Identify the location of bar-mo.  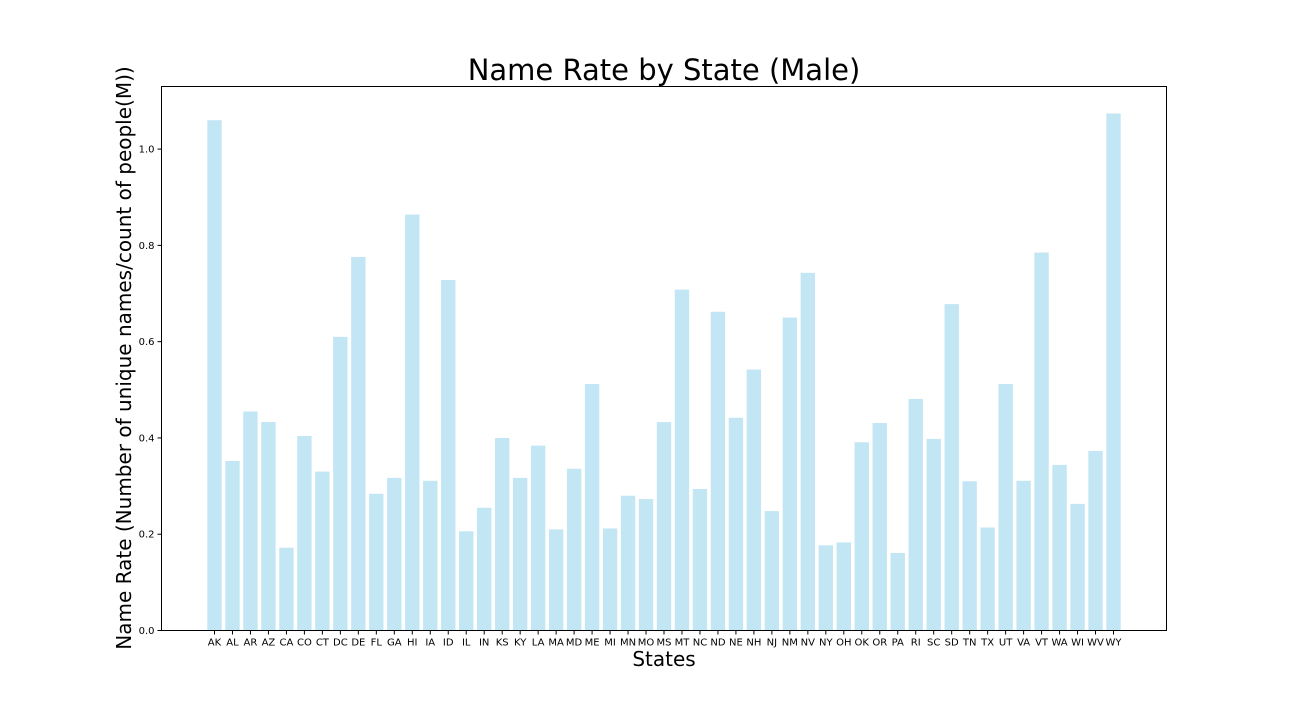
(646, 565).